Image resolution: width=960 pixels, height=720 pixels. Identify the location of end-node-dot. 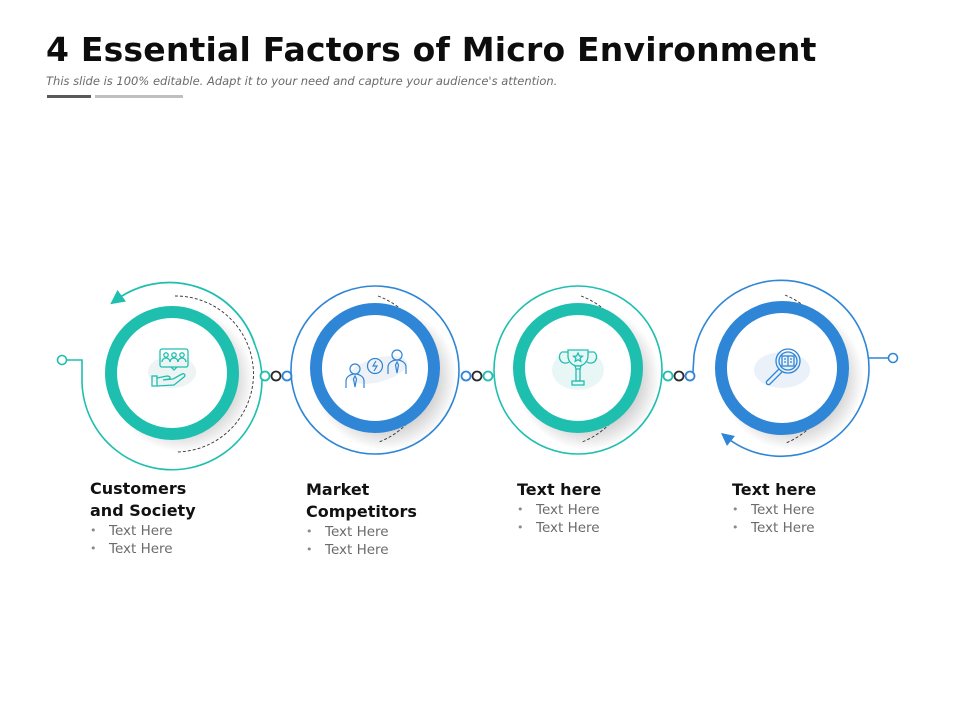
(893, 358).